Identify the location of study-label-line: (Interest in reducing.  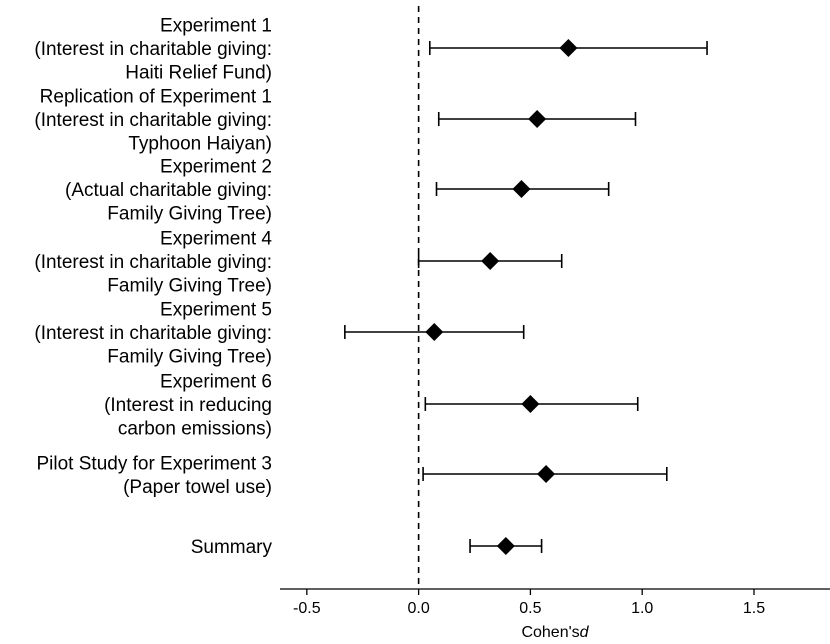
(188, 405).